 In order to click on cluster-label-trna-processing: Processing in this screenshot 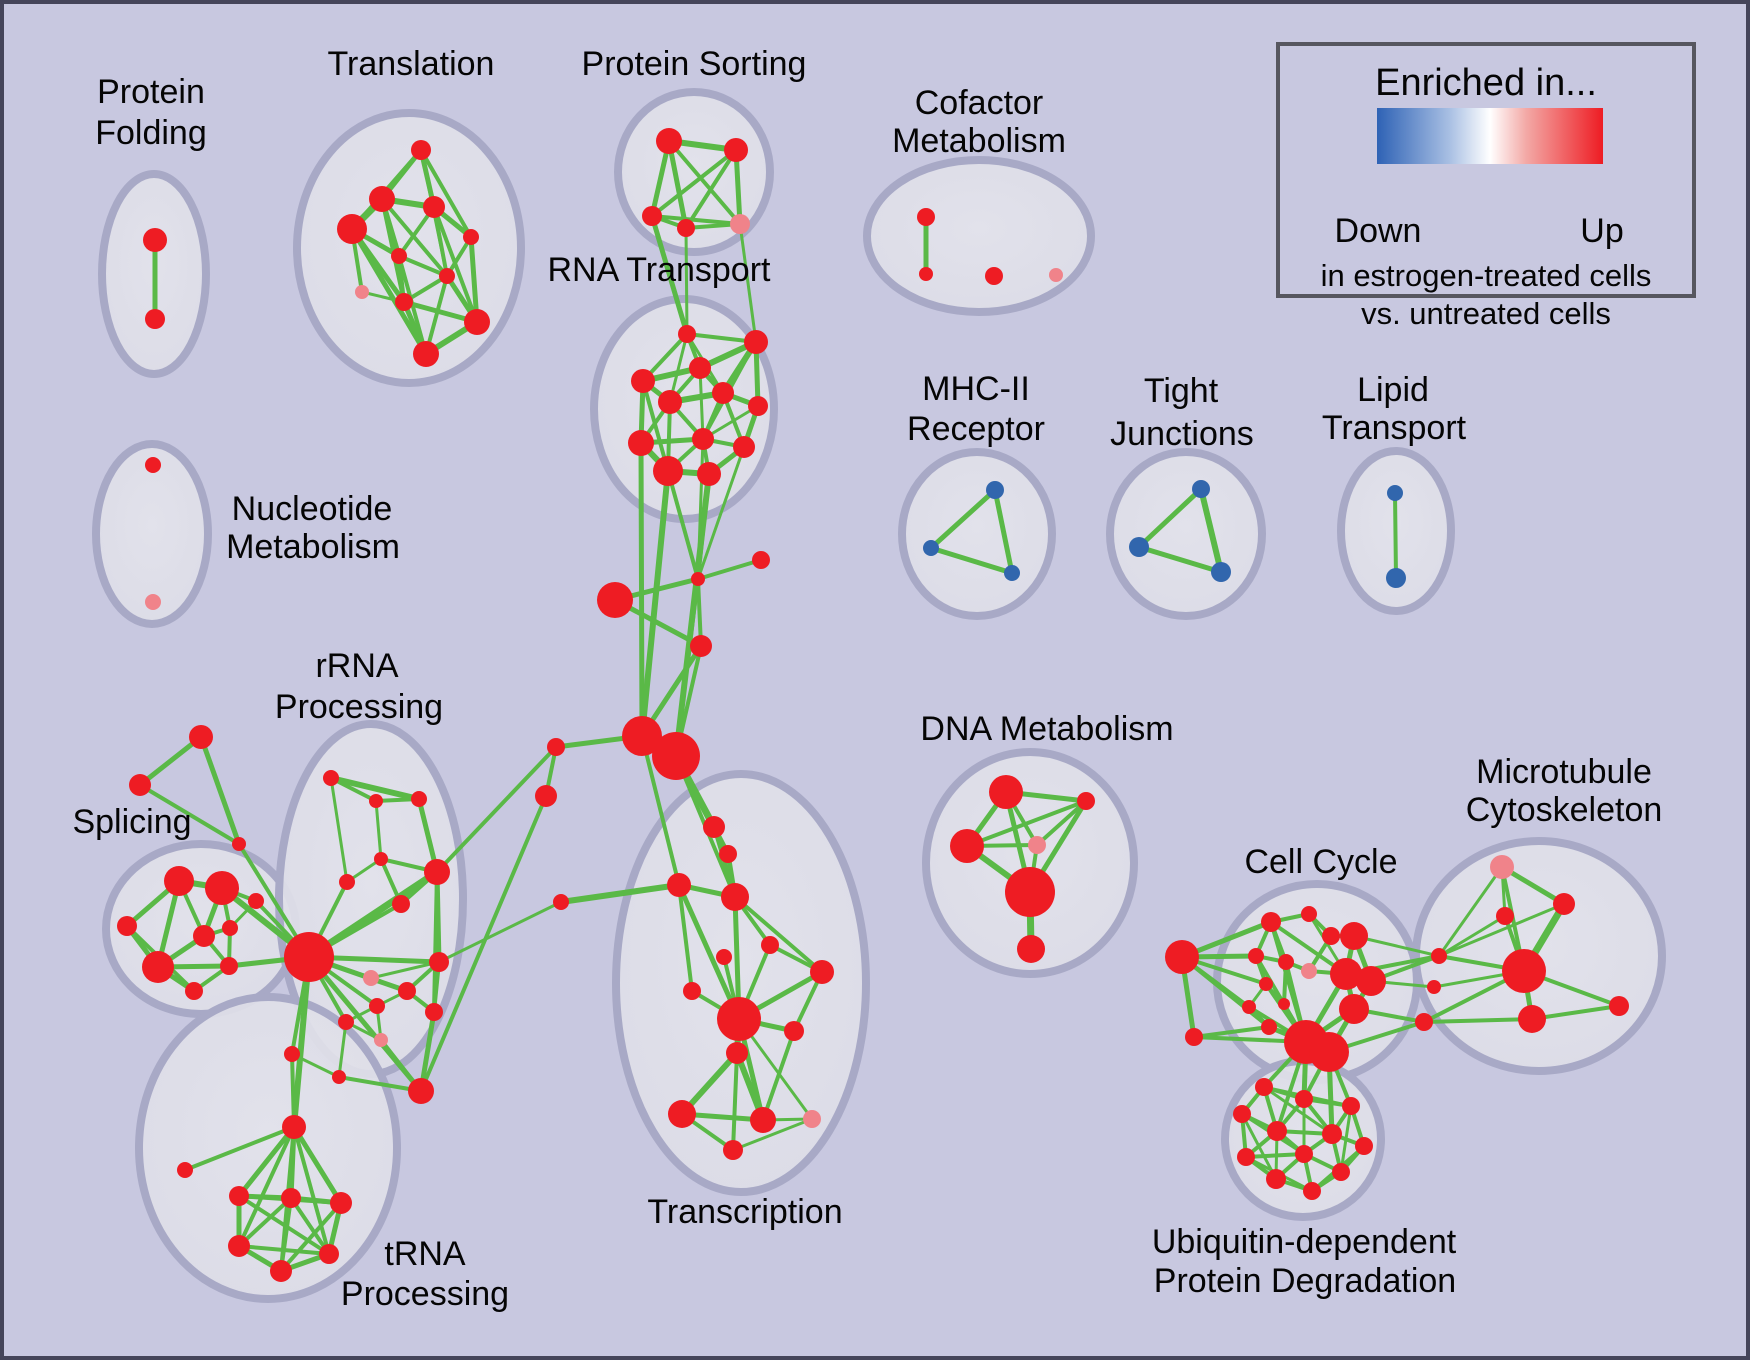, I will do `click(425, 1294)`.